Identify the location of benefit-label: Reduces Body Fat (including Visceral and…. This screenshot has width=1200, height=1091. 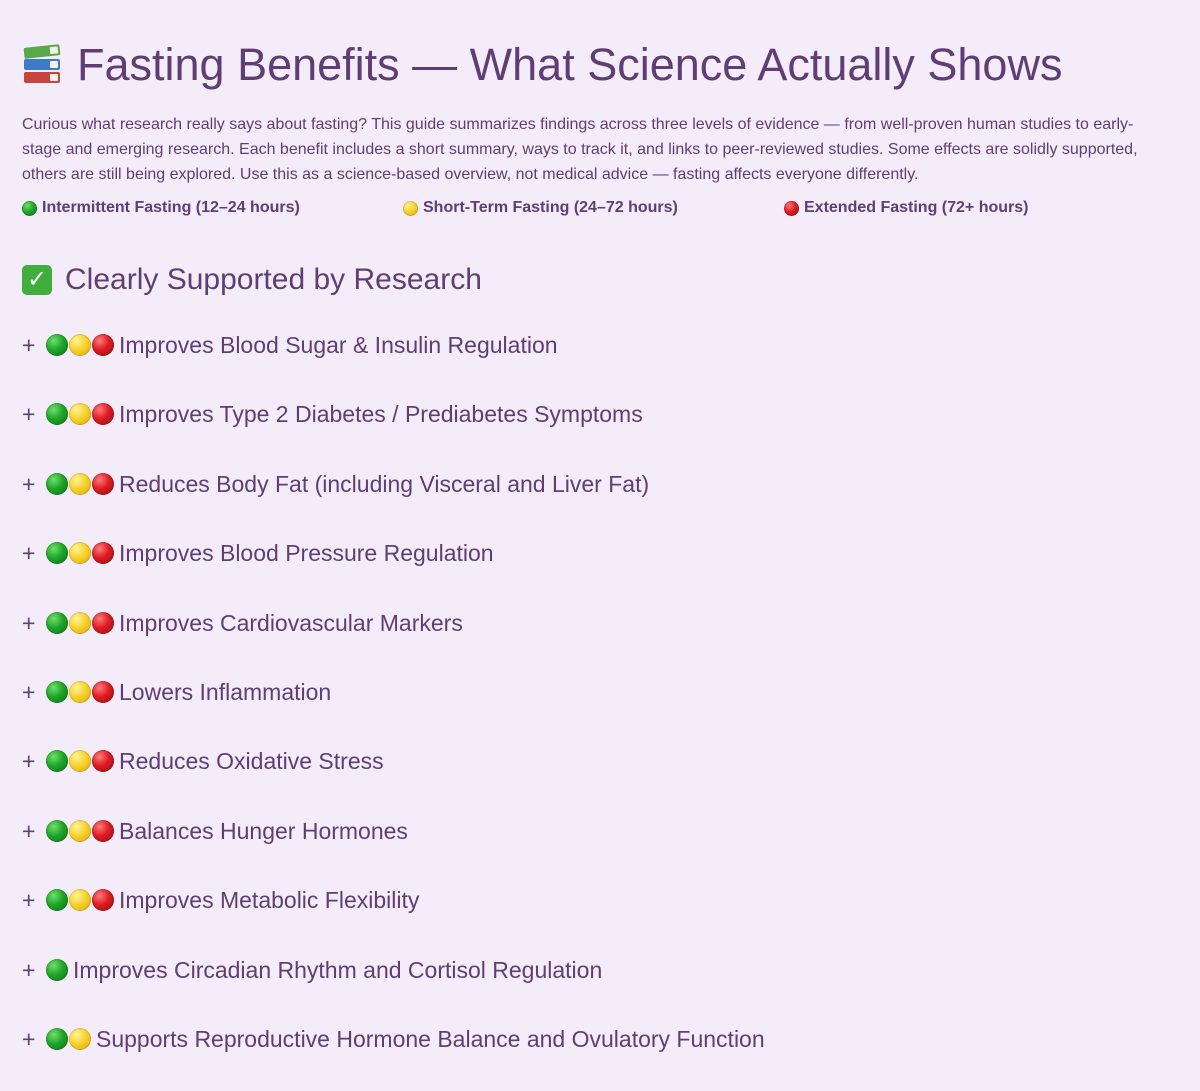
(384, 483).